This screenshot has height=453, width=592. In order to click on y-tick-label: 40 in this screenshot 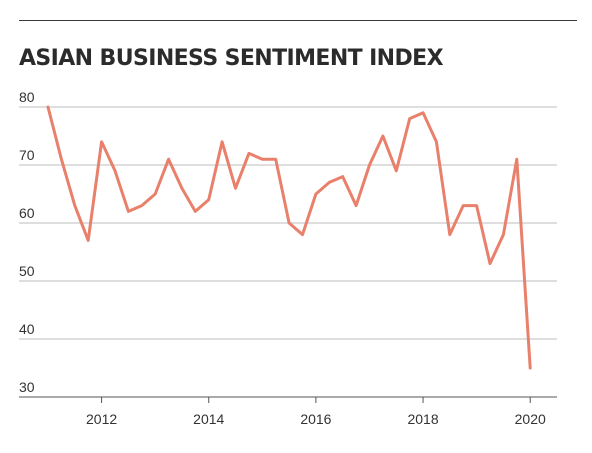, I will do `click(27, 329)`.